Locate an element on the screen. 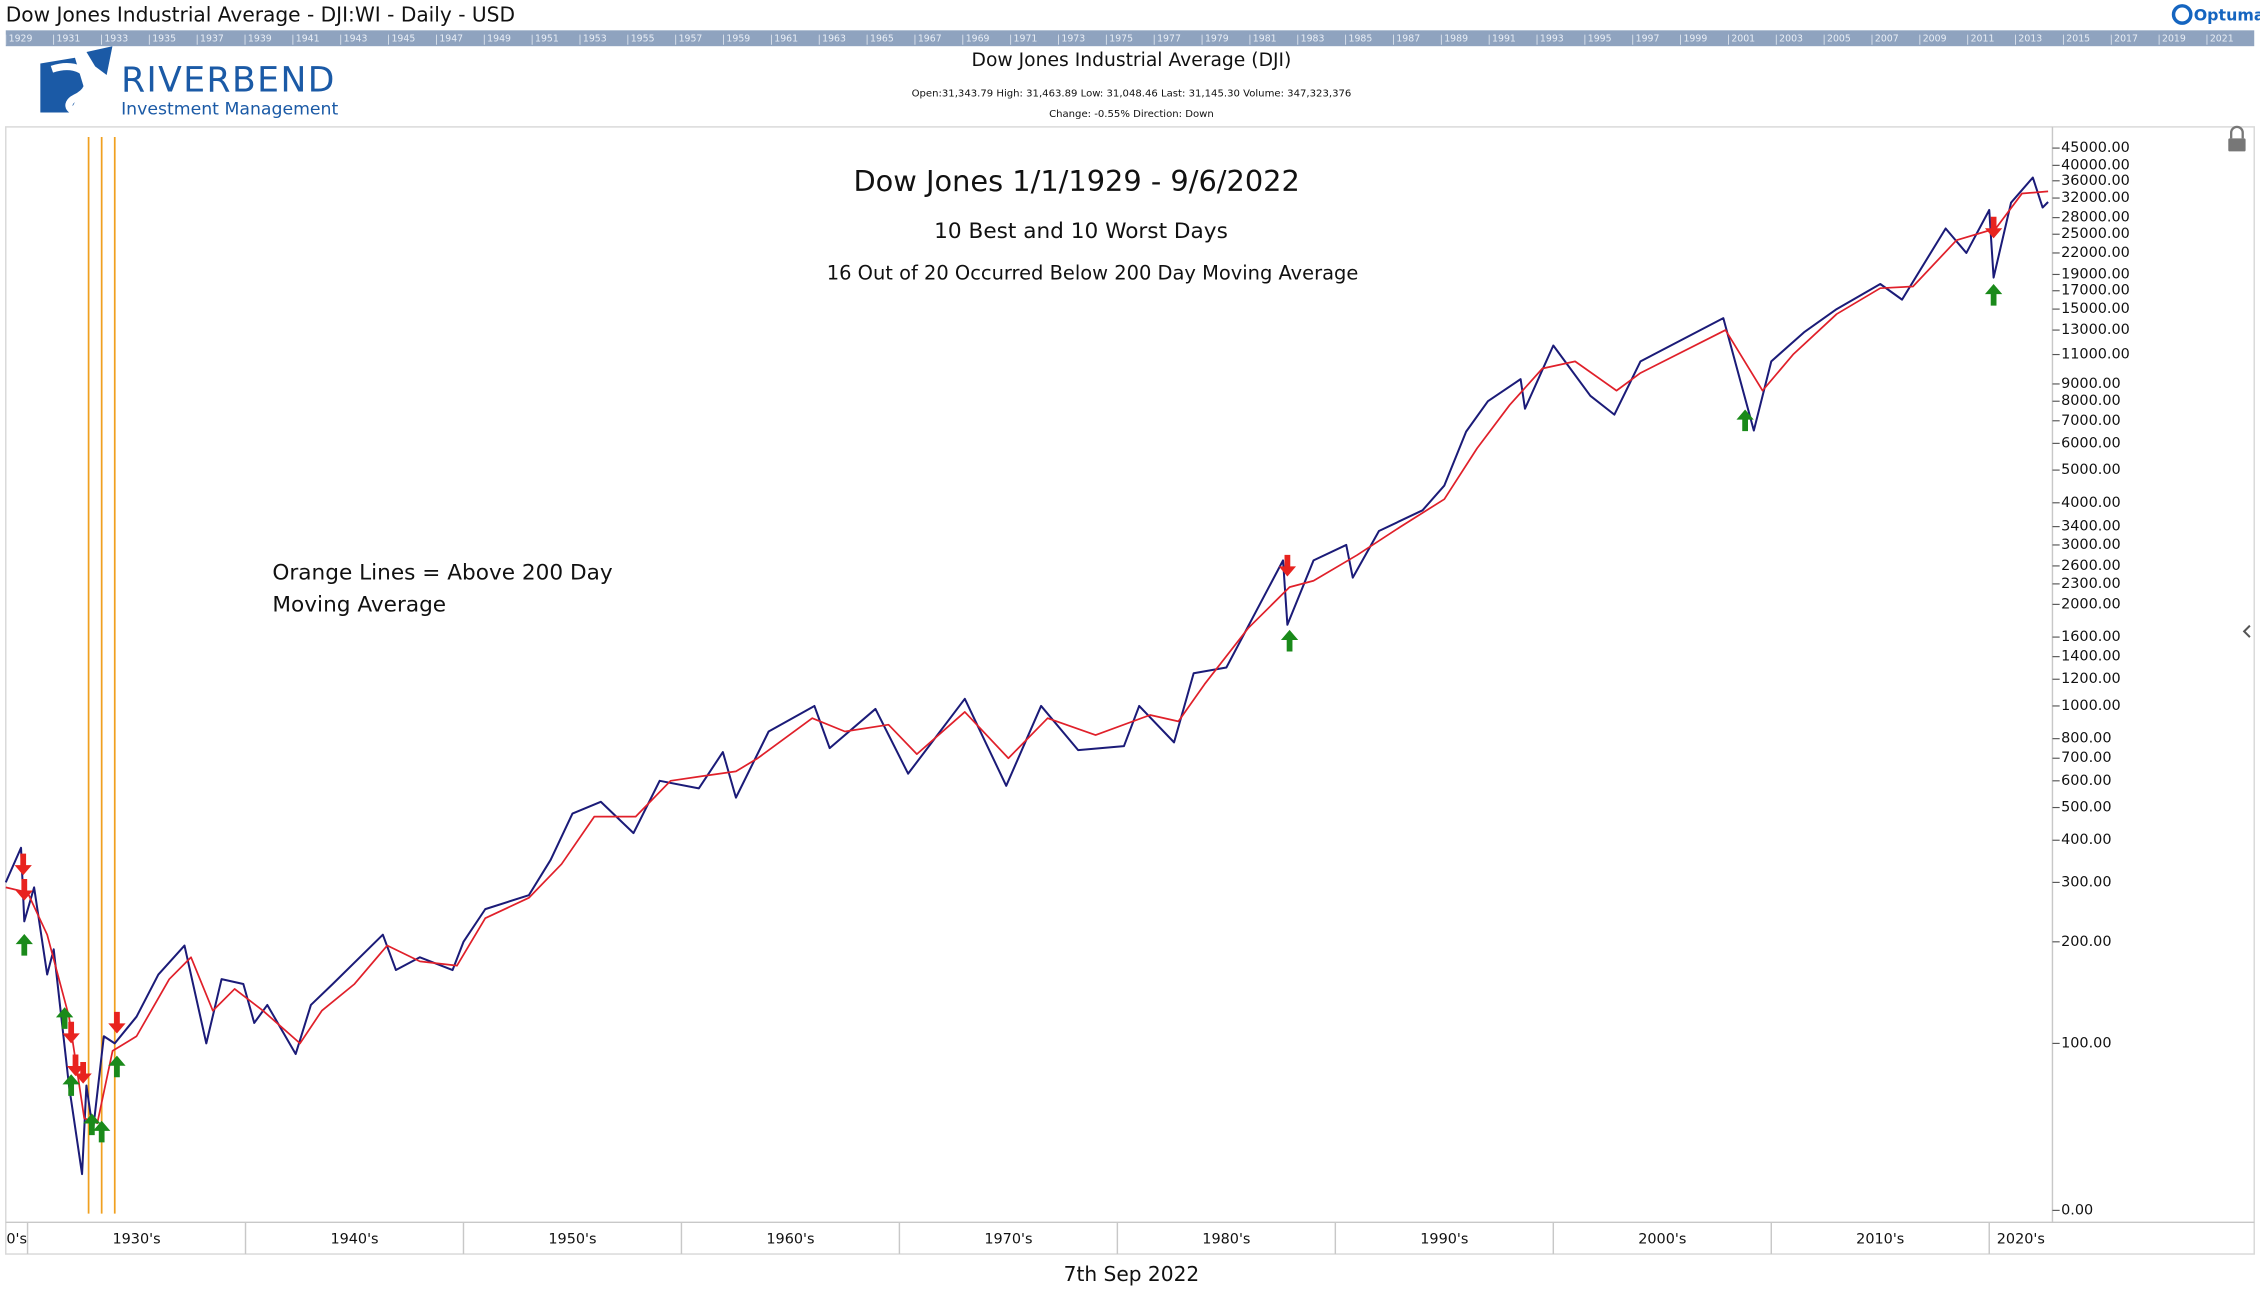 The height and width of the screenshot is (1293, 2260). lock-shackle is located at coordinates (2237, 132).